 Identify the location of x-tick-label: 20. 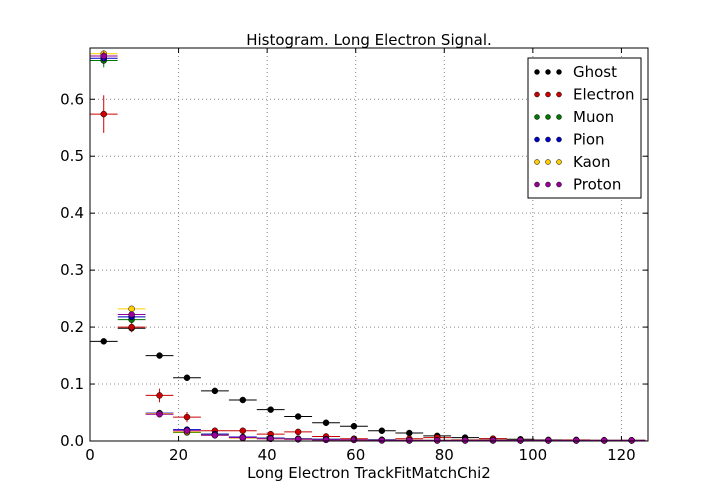
(178, 455).